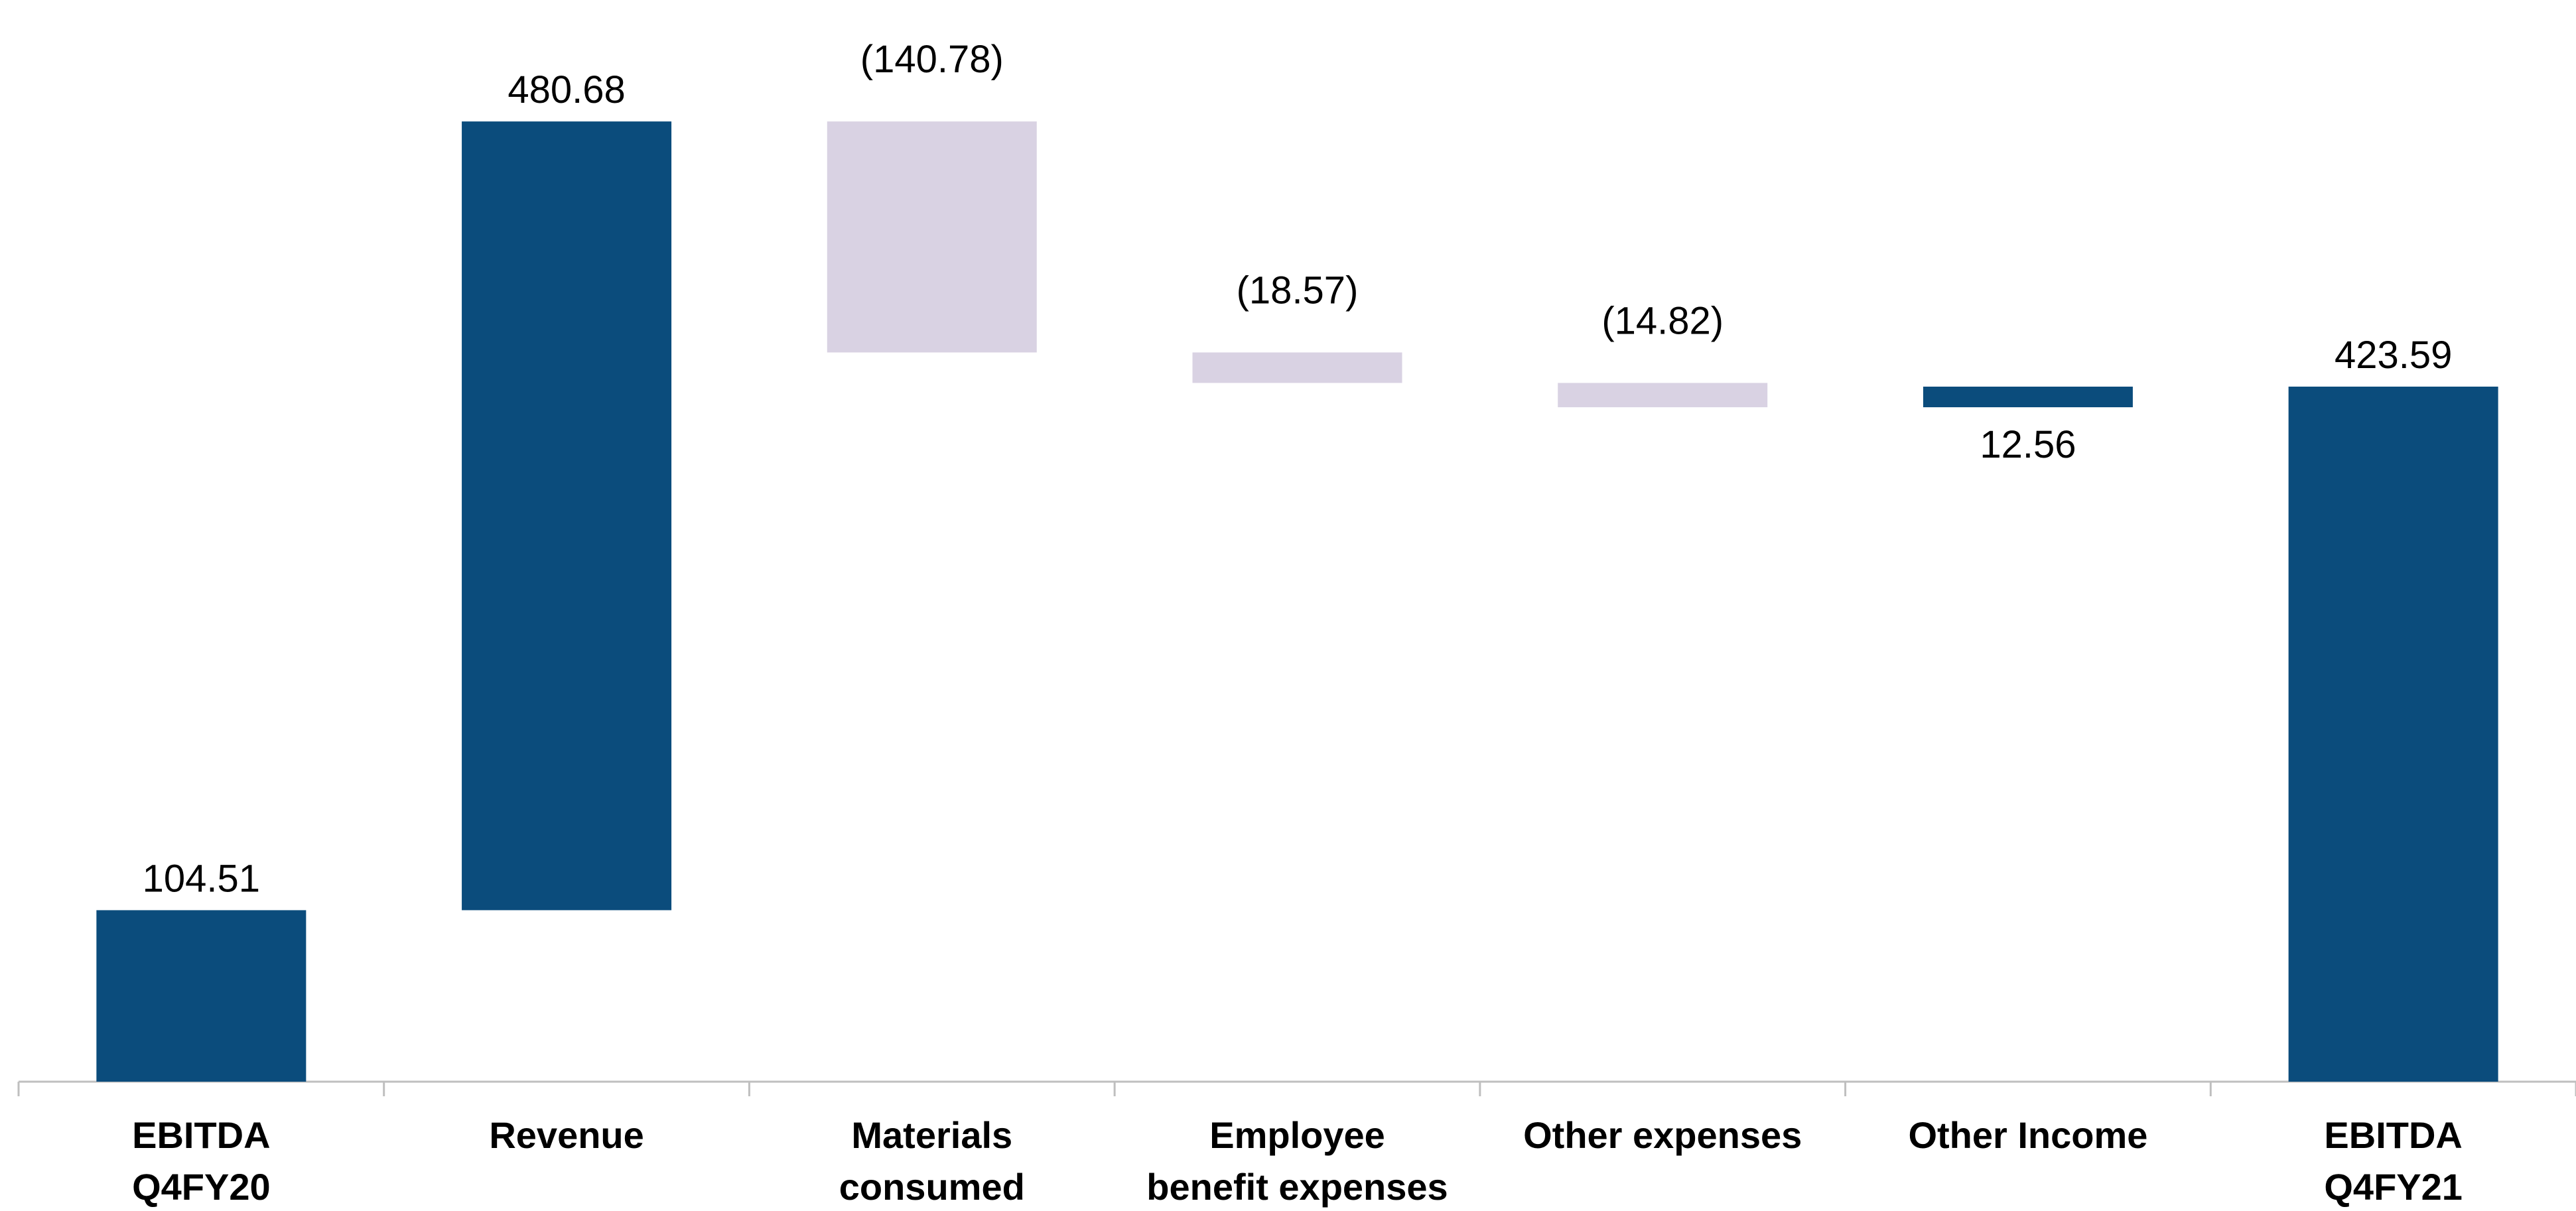  Describe the element at coordinates (1662, 1135) in the screenshot. I see `category-label: Other expenses` at that location.